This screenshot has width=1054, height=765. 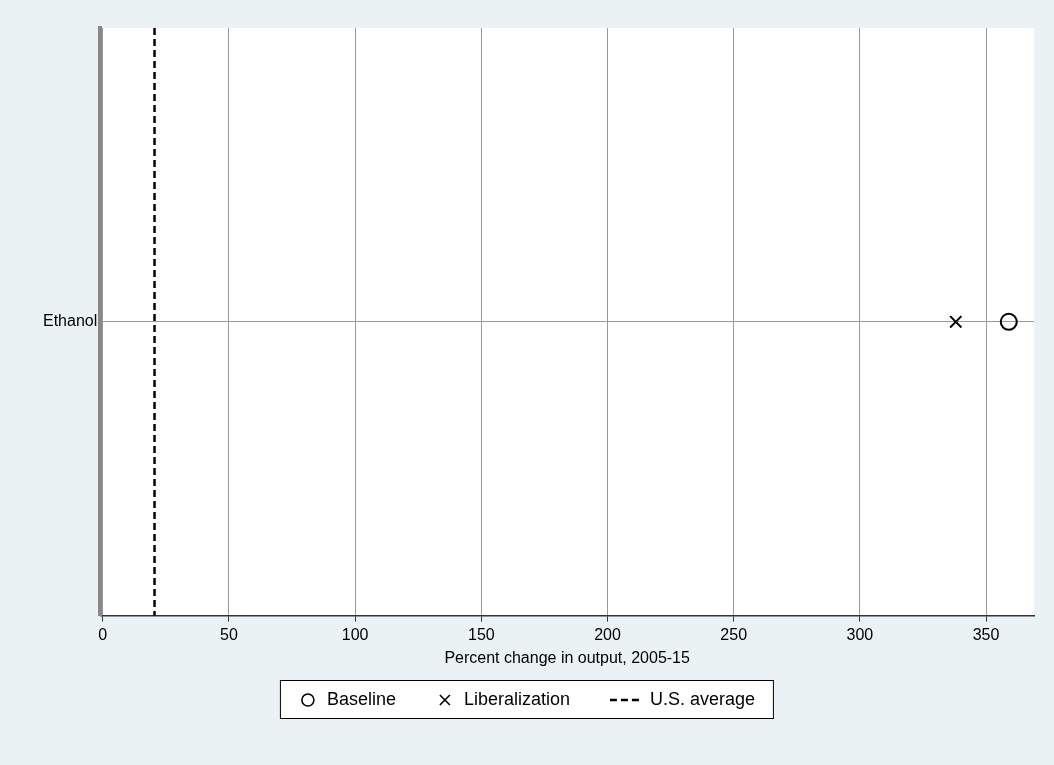 I want to click on x-tick-label: 300, so click(x=860, y=634).